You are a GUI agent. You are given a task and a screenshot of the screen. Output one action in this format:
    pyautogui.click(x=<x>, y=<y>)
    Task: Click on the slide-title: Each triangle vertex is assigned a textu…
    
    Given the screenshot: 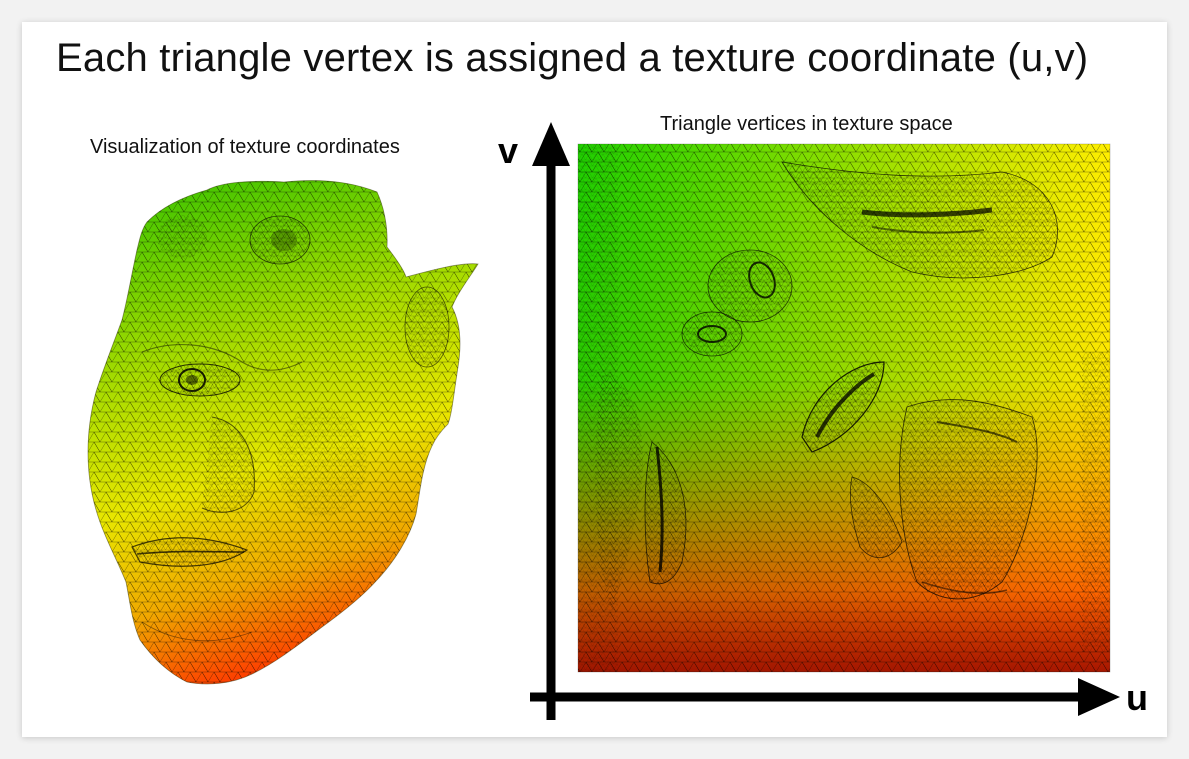 What is the action you would take?
    pyautogui.click(x=572, y=58)
    